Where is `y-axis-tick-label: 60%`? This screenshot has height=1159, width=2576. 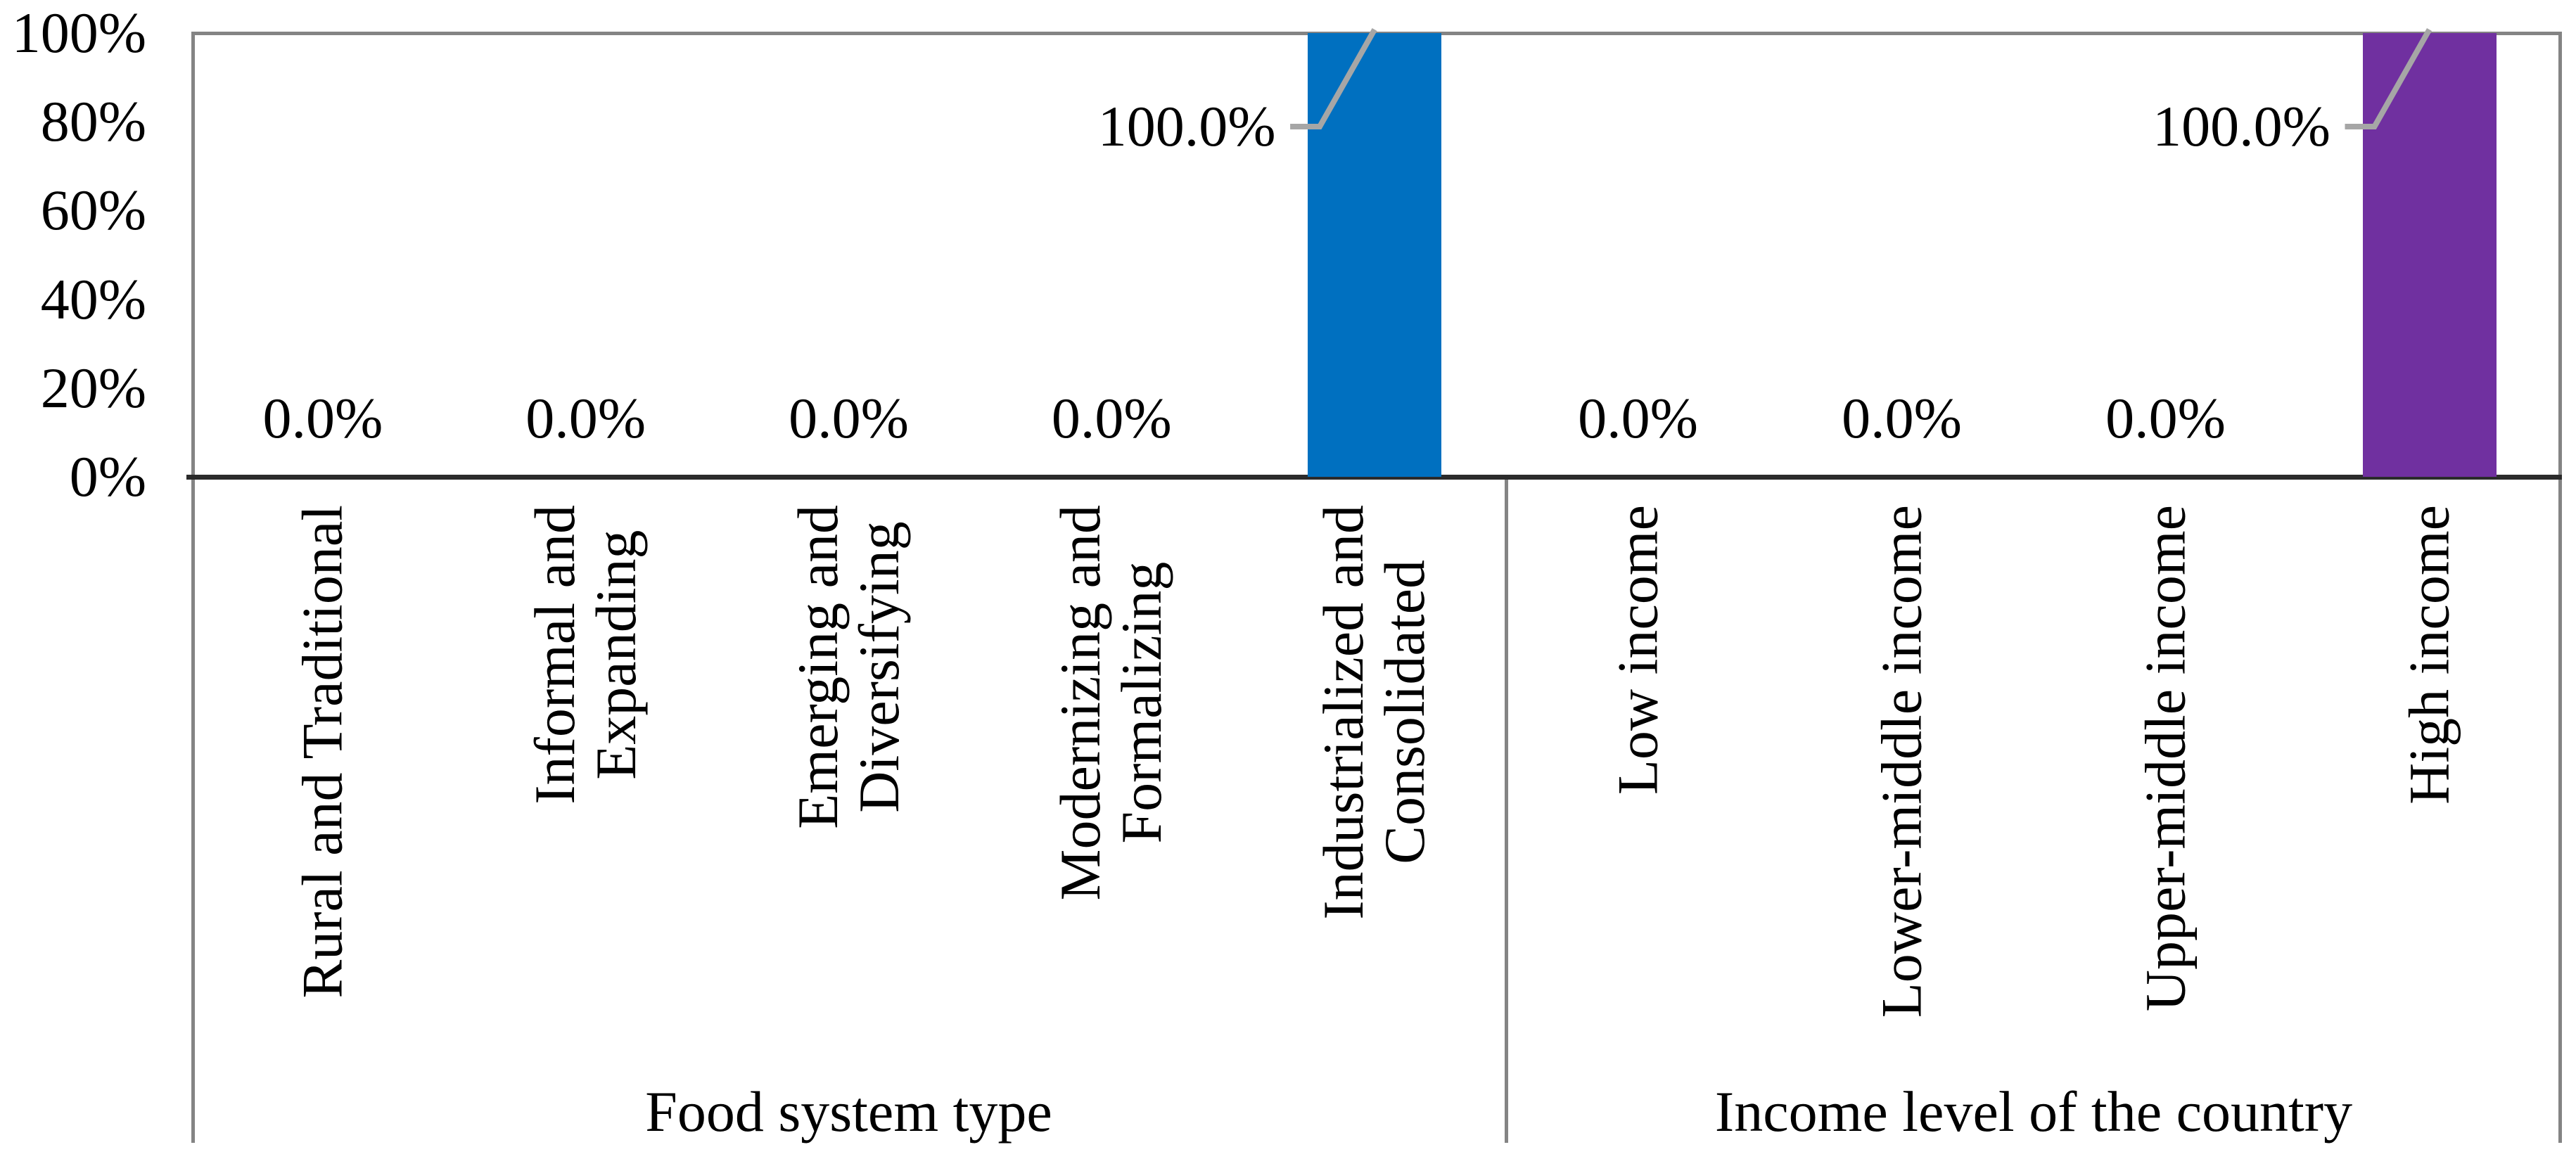
y-axis-tick-label: 60% is located at coordinates (93, 211).